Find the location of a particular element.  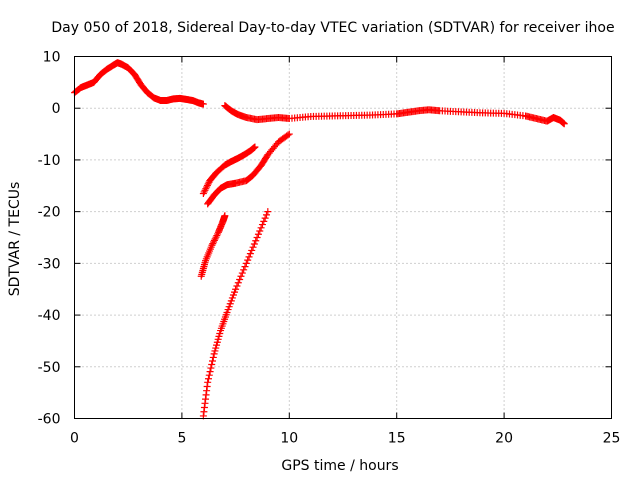

x-tick-label: 20 is located at coordinates (504, 439).